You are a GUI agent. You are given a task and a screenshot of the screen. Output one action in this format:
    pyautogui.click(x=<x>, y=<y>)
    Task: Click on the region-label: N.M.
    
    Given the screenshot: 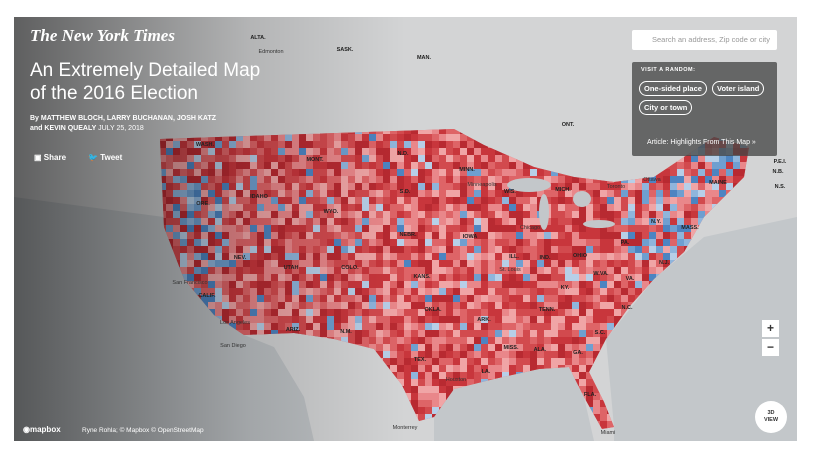 What is the action you would take?
    pyautogui.click(x=346, y=332)
    